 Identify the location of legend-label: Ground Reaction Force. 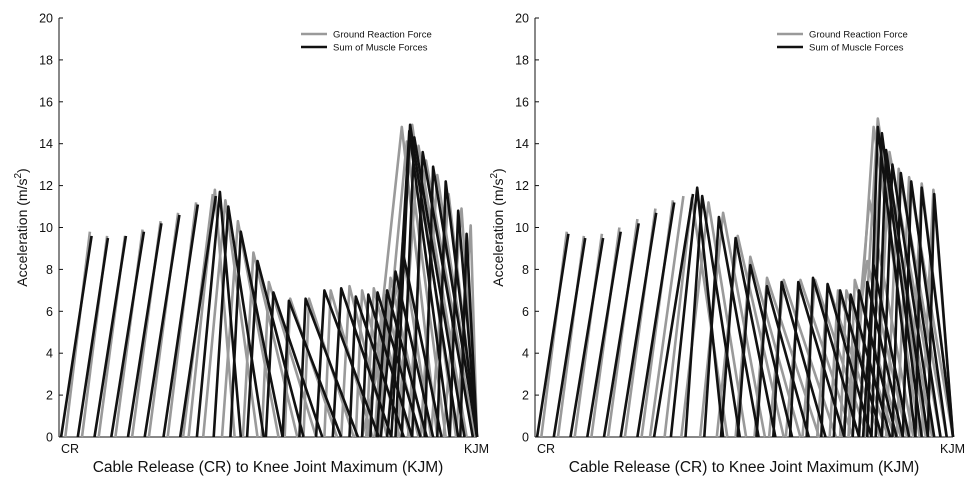
(382, 35).